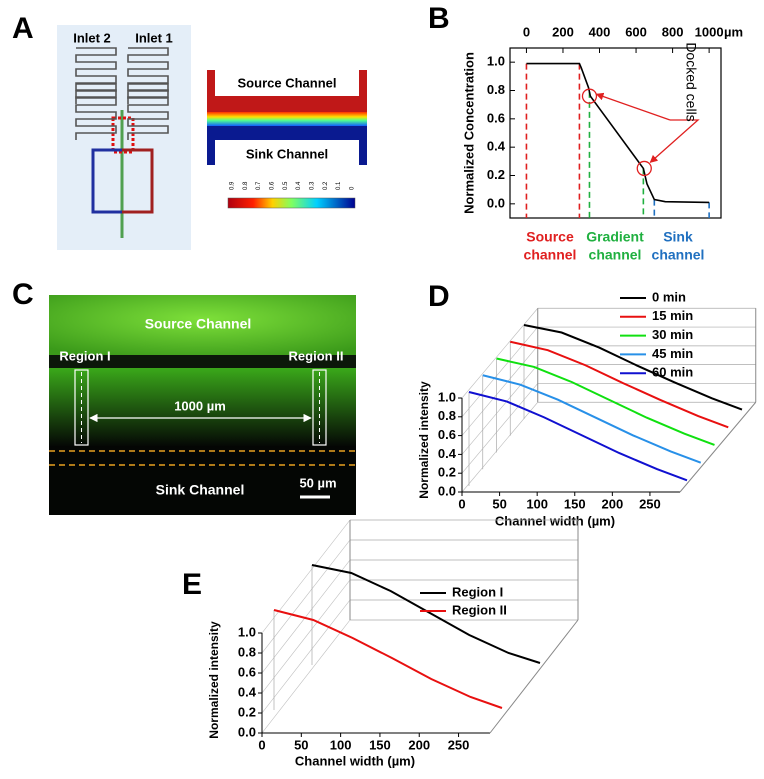 This screenshot has width=764, height=779. I want to click on distance-label: 1000 µm, so click(200, 405).